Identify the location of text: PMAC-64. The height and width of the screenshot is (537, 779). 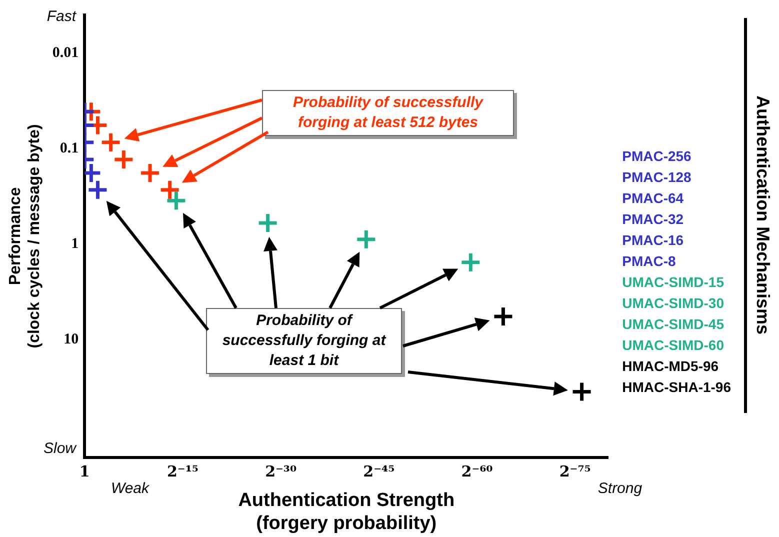
(653, 198).